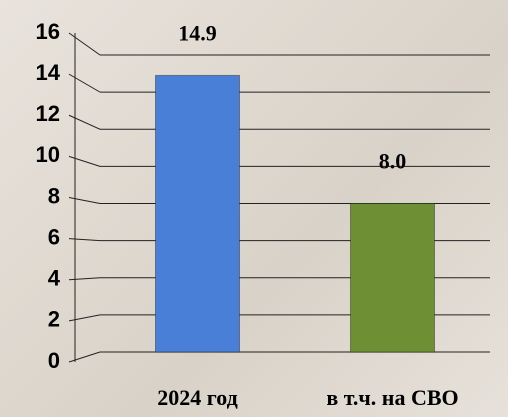 The image size is (508, 417). What do you see at coordinates (54, 278) in the screenshot?
I see `y-tick-label: 4` at bounding box center [54, 278].